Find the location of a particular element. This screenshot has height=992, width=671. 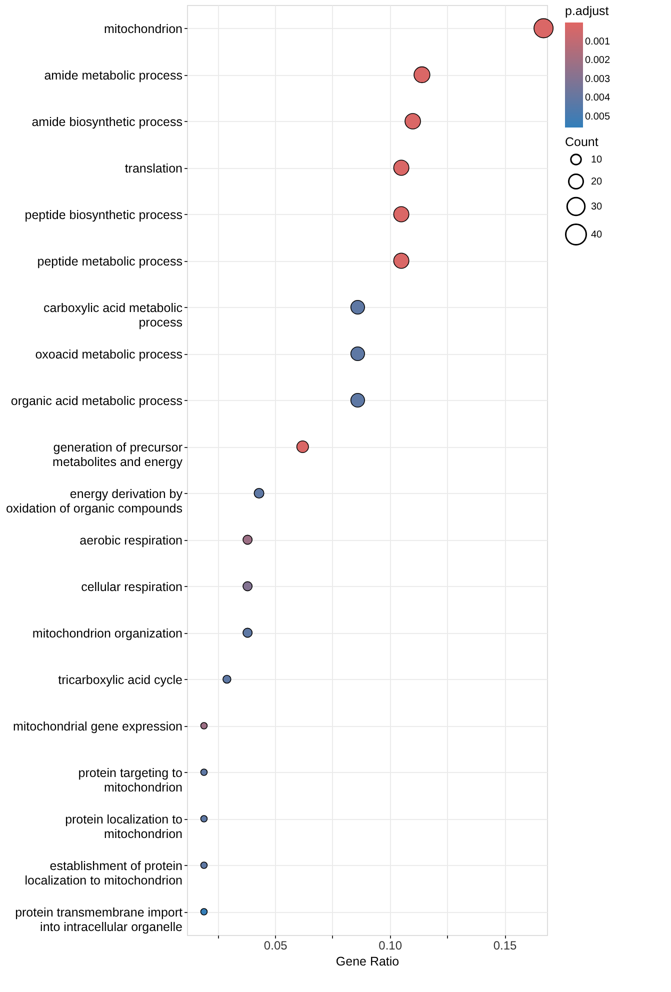

x-tick-label: 0.05 is located at coordinates (276, 945).